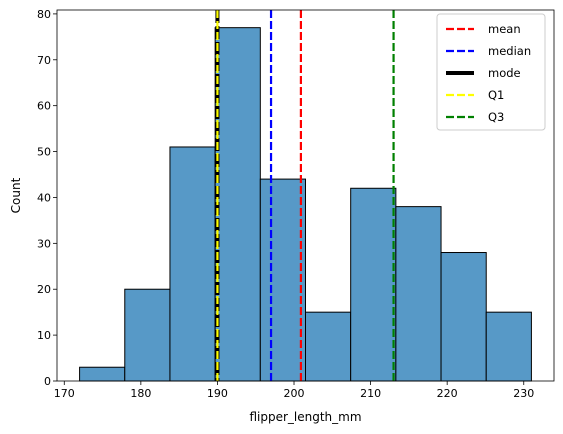  What do you see at coordinates (44, 152) in the screenshot?
I see `y-tick-label: 50` at bounding box center [44, 152].